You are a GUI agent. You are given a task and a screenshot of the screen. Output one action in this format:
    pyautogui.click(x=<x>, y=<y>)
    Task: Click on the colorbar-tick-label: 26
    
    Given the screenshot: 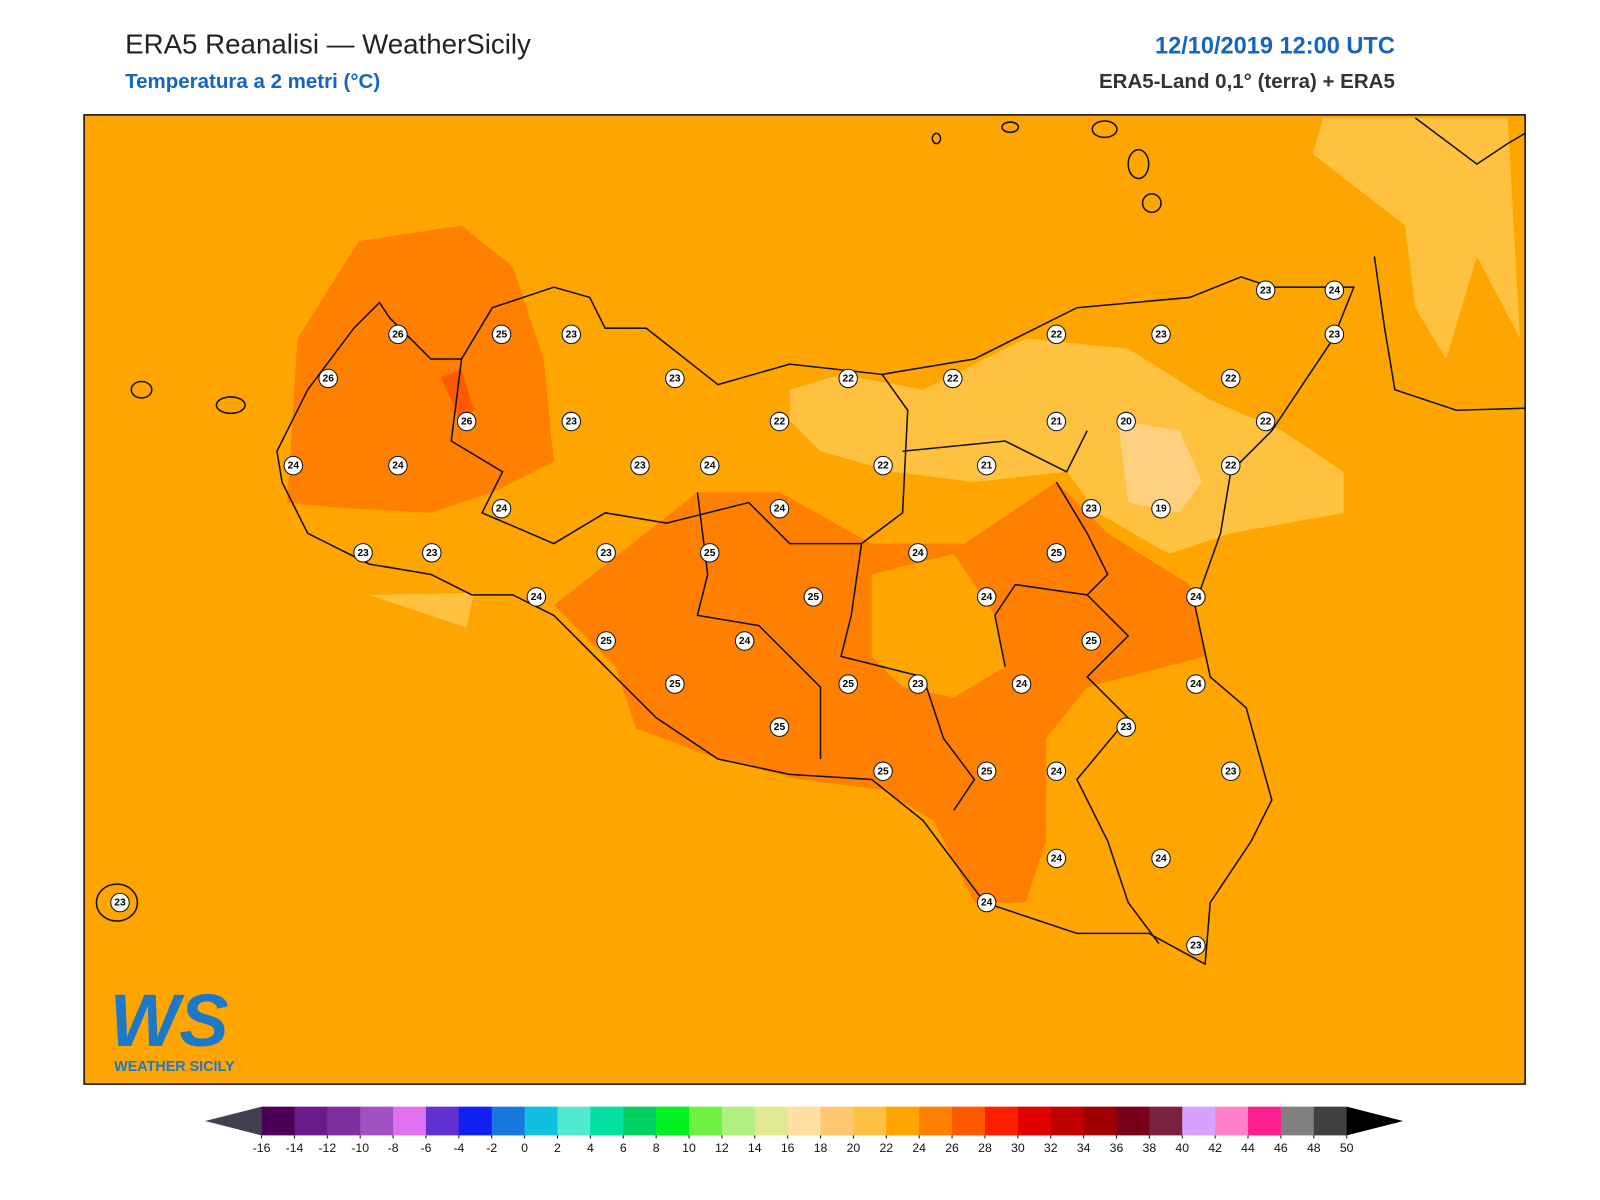 What is the action you would take?
    pyautogui.click(x=952, y=1148)
    